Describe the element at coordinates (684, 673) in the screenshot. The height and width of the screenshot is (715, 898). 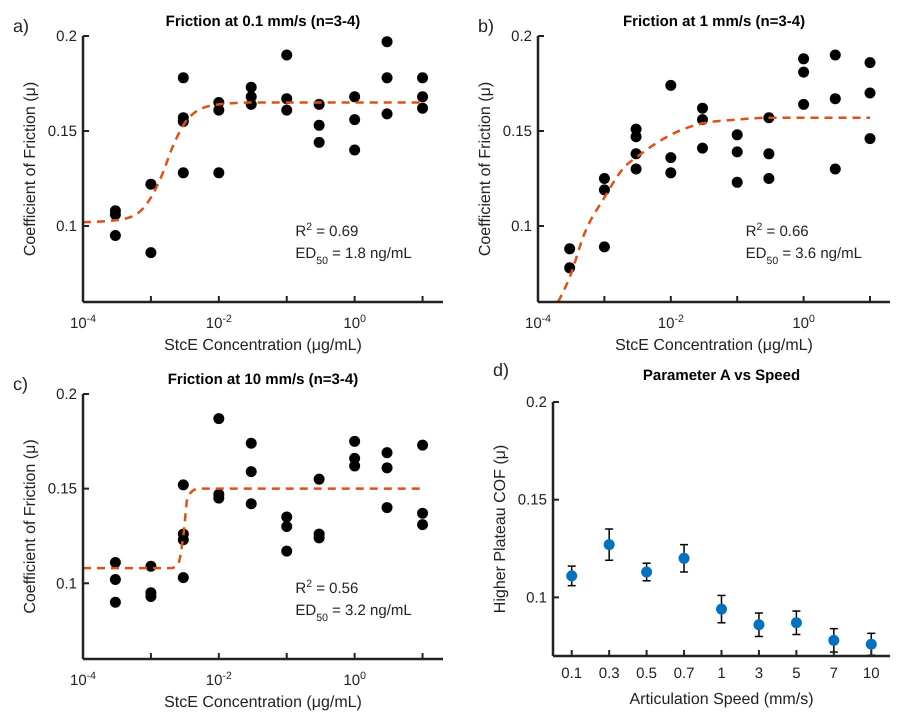
I see `x-tick-label: 0.7` at that location.